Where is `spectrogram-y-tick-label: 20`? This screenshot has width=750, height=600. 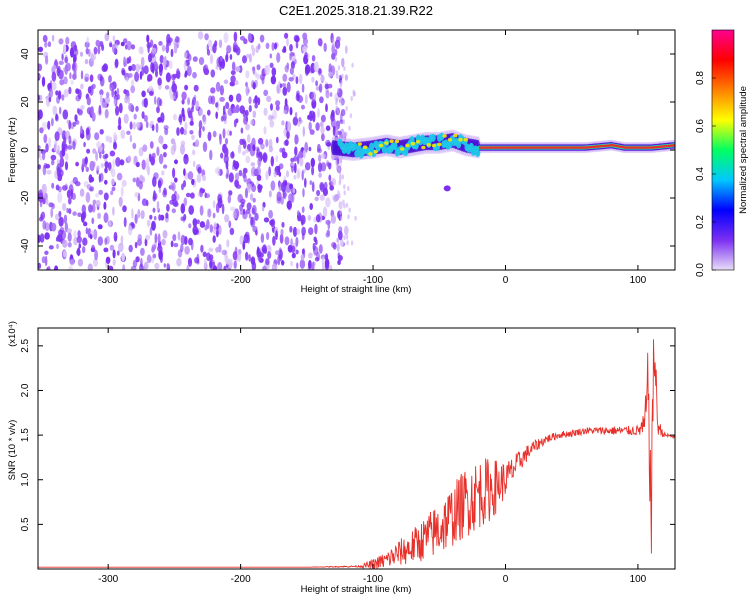
spectrogram-y-tick-label: 20 is located at coordinates (25, 102).